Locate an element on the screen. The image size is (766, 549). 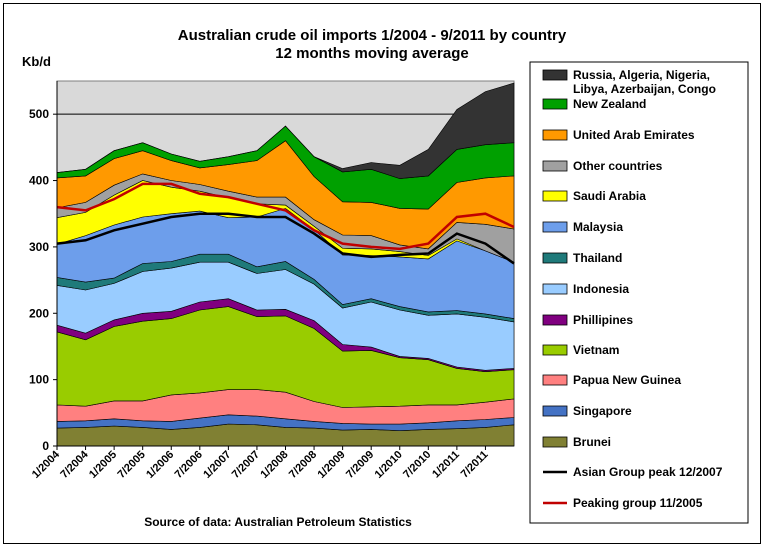
legend-entry-vietnam: Vietnam is located at coordinates (580, 350).